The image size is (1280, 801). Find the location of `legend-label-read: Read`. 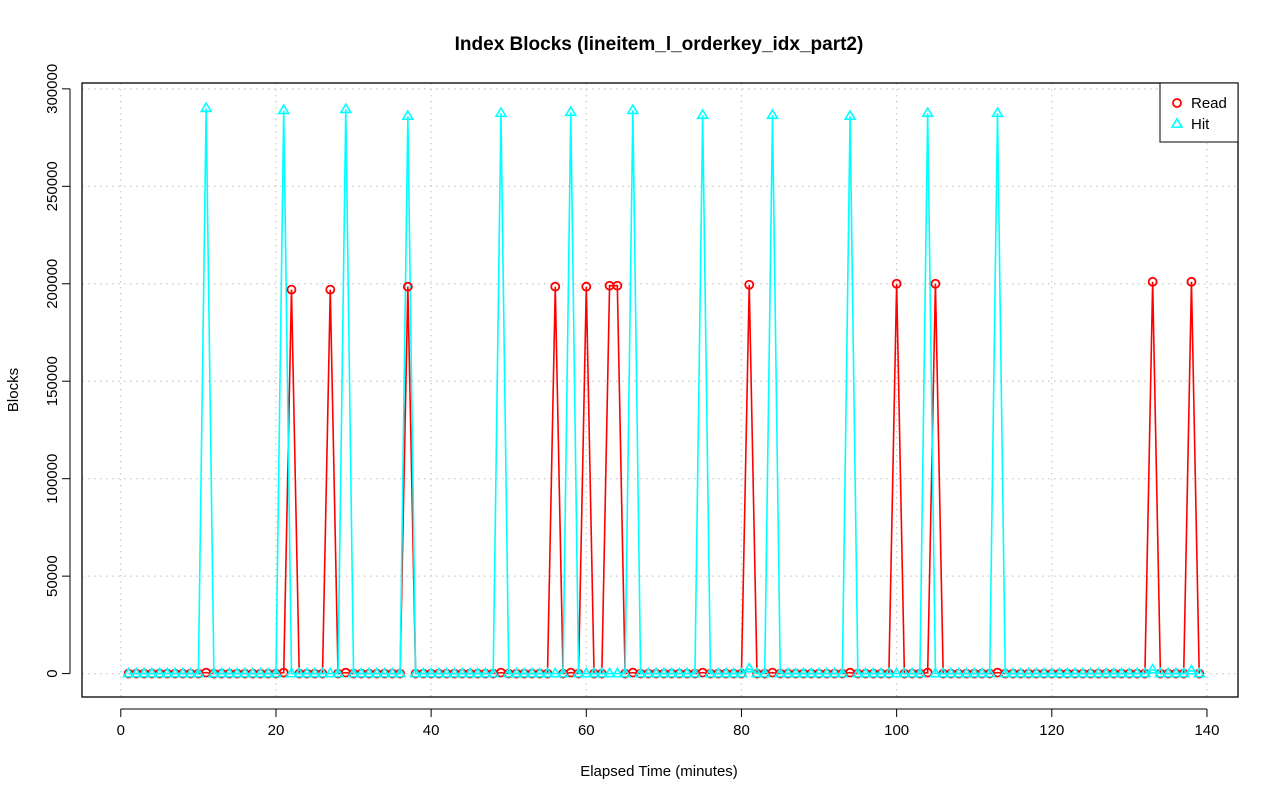

legend-label-read: Read is located at coordinates (1209, 103).